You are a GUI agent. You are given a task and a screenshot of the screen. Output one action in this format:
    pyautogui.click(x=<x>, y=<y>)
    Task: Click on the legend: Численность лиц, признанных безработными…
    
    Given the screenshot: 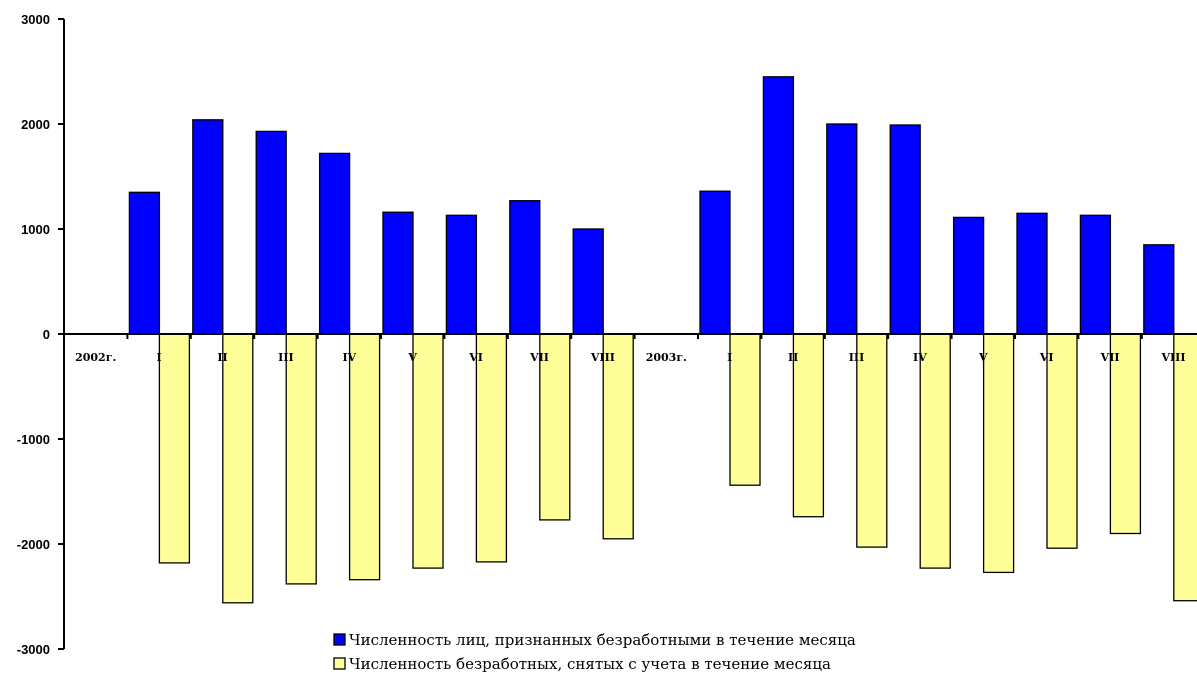 What is the action you would take?
    pyautogui.click(x=594, y=652)
    